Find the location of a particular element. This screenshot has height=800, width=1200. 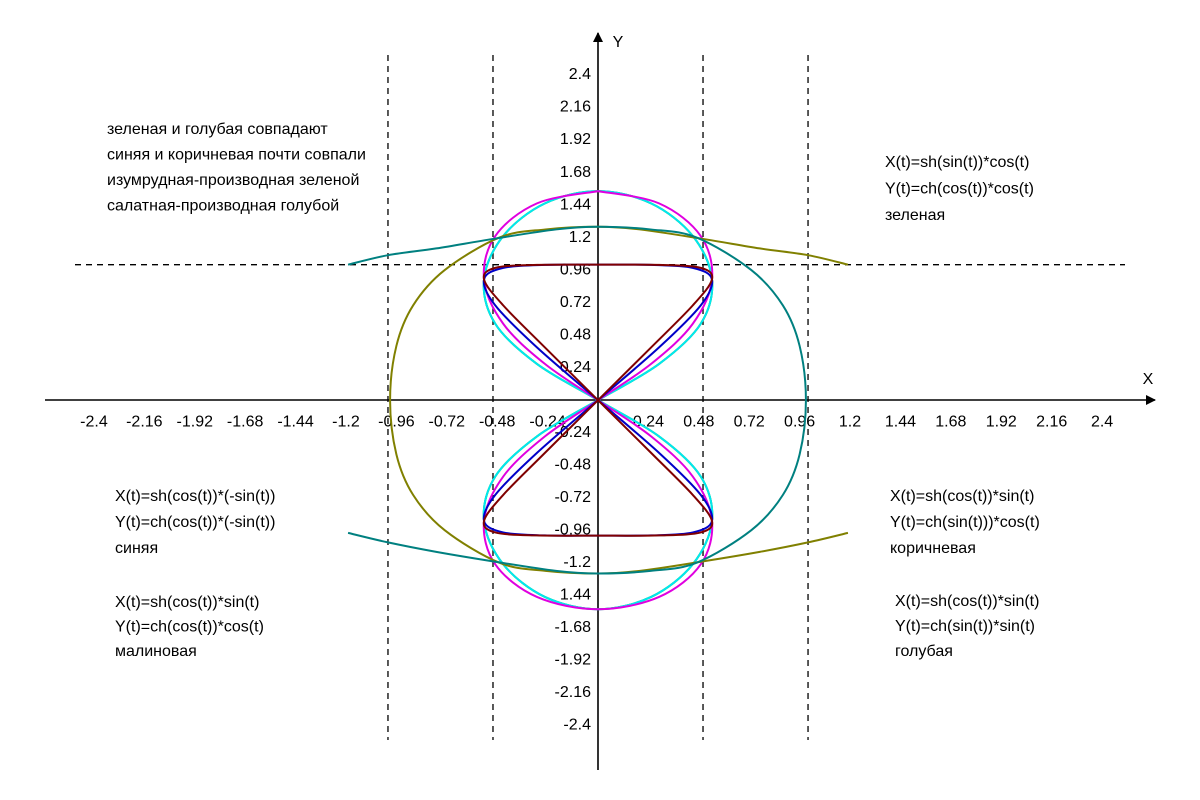

annotation-line: Y(t)=ch(cos(t))*(-sin(t)) is located at coordinates (195, 522).